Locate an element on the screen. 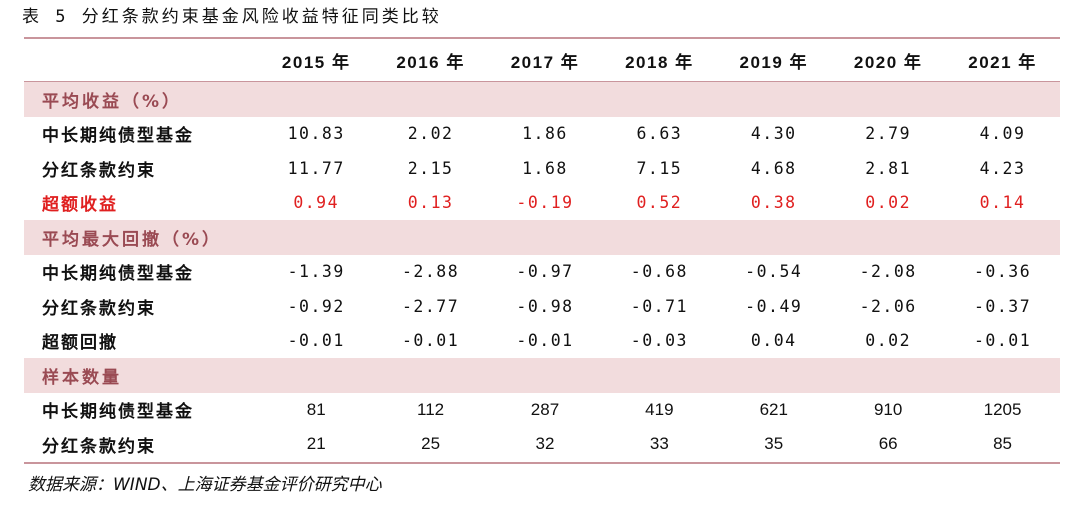 Image resolution: width=1080 pixels, height=505 pixels. value-cell: -0.49 is located at coordinates (774, 306).